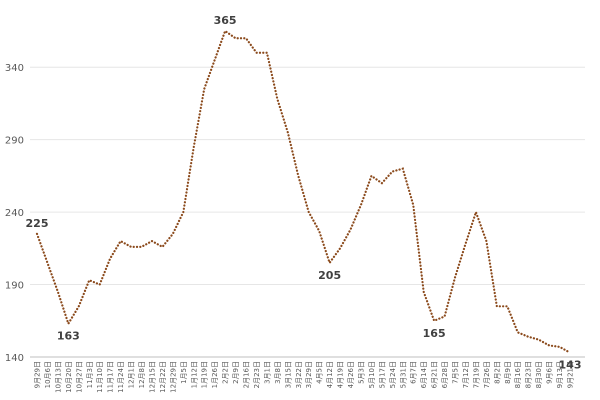 This screenshot has height=400, width=600. Describe the element at coordinates (38, 374) in the screenshot. I see `x-tick-label: 9月29日` at that location.